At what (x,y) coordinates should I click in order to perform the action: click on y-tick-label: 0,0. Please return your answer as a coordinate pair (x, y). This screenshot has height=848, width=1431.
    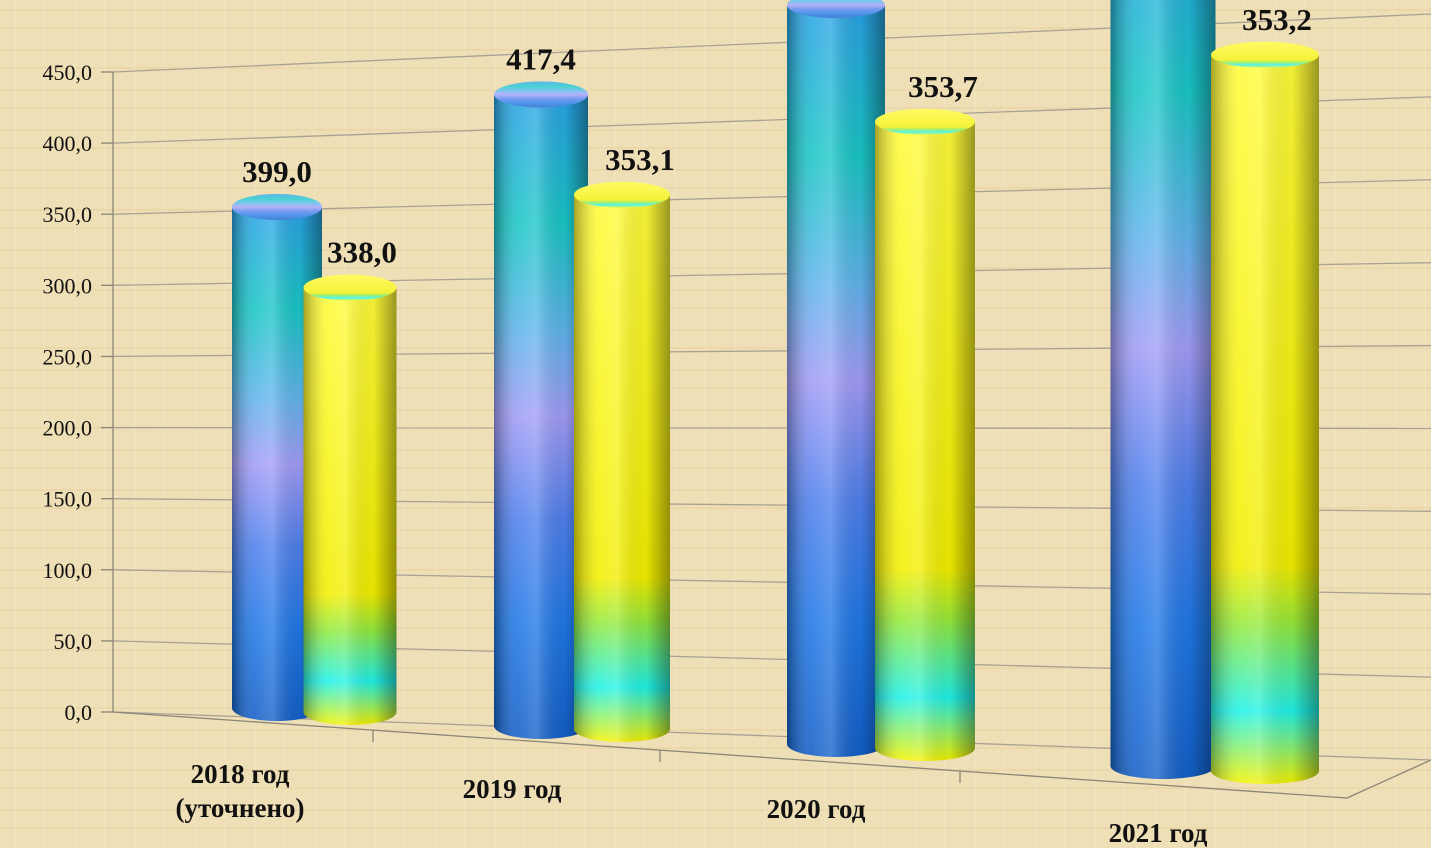
    Looking at the image, I should click on (79, 712).